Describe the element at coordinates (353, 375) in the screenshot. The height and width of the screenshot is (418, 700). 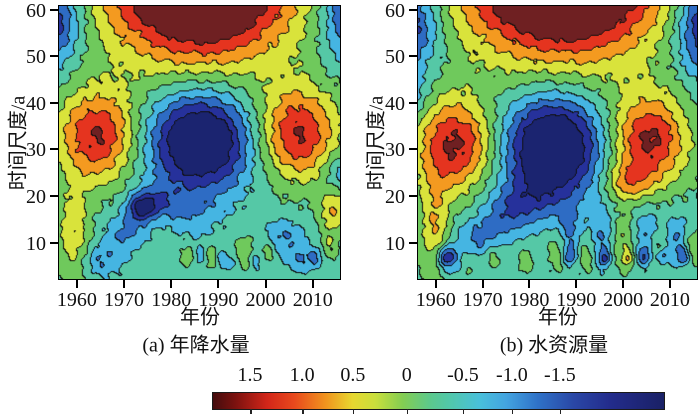
I see `colorbar-tick-label: 0.5` at that location.